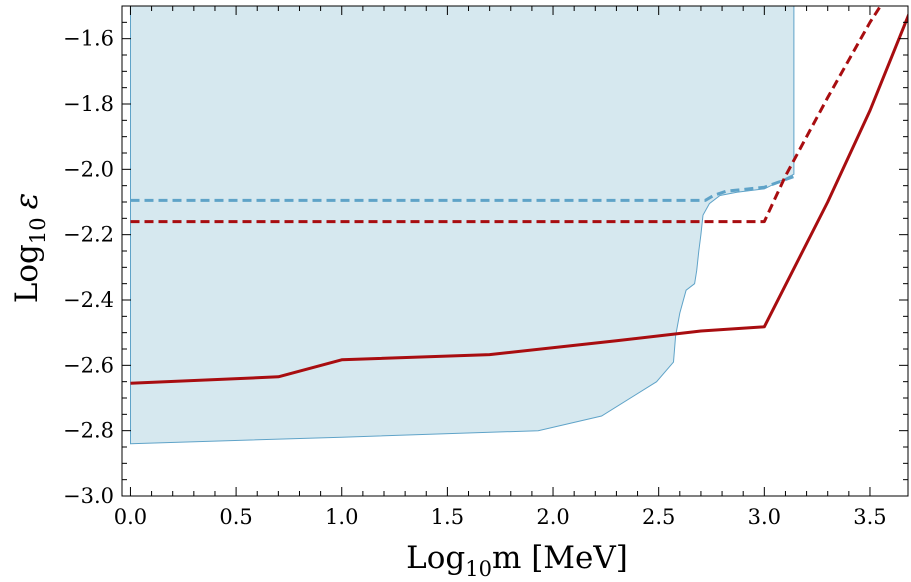 This screenshot has height=582, width=911. Describe the element at coordinates (435, 558) in the screenshot. I see `x-axis-title-main: Log` at that location.